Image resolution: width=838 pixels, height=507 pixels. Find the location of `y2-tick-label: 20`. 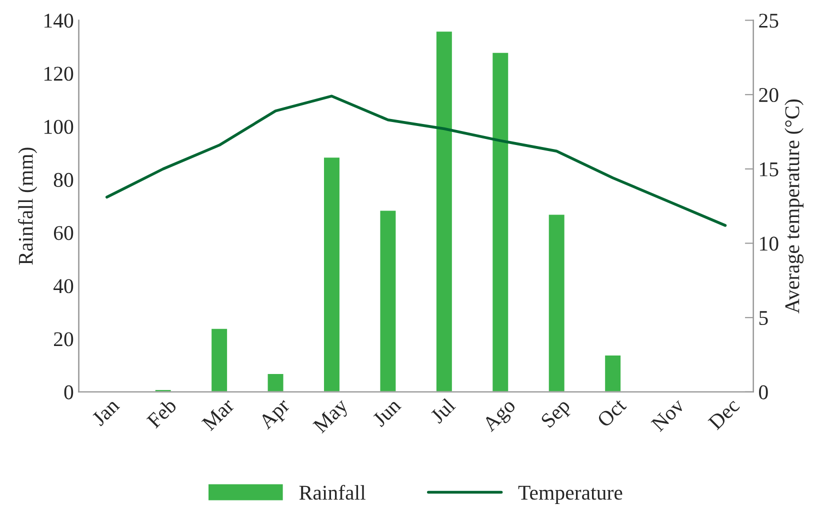

y2-tick-label: 20 is located at coordinates (768, 95).